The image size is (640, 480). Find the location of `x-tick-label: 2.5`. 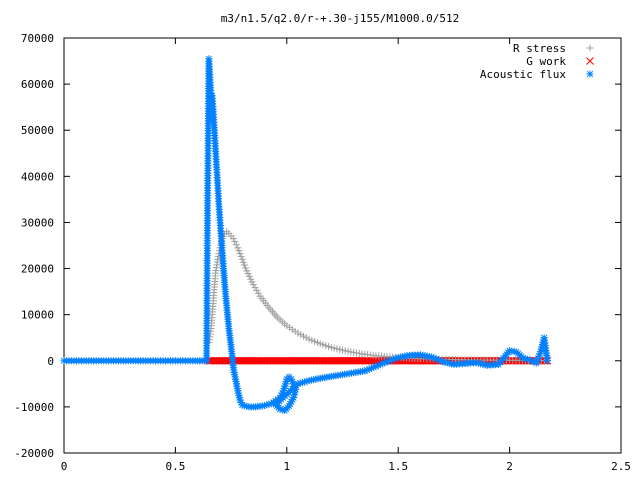

x-tick-label: 2.5 is located at coordinates (621, 466).